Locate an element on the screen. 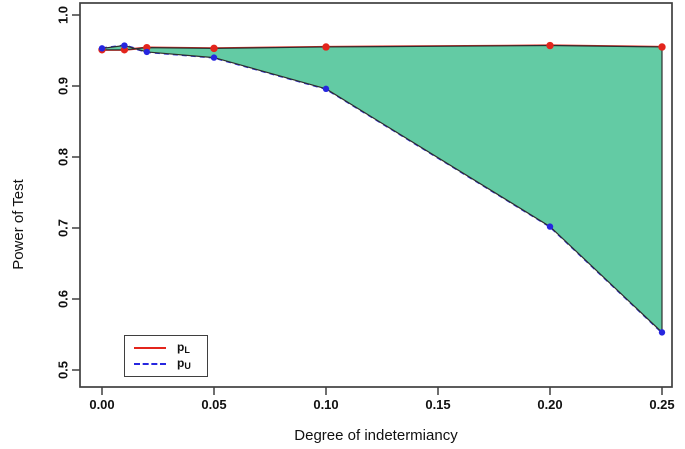 This screenshot has height=449, width=685. x-tick-label: 0.00 is located at coordinates (101, 404).